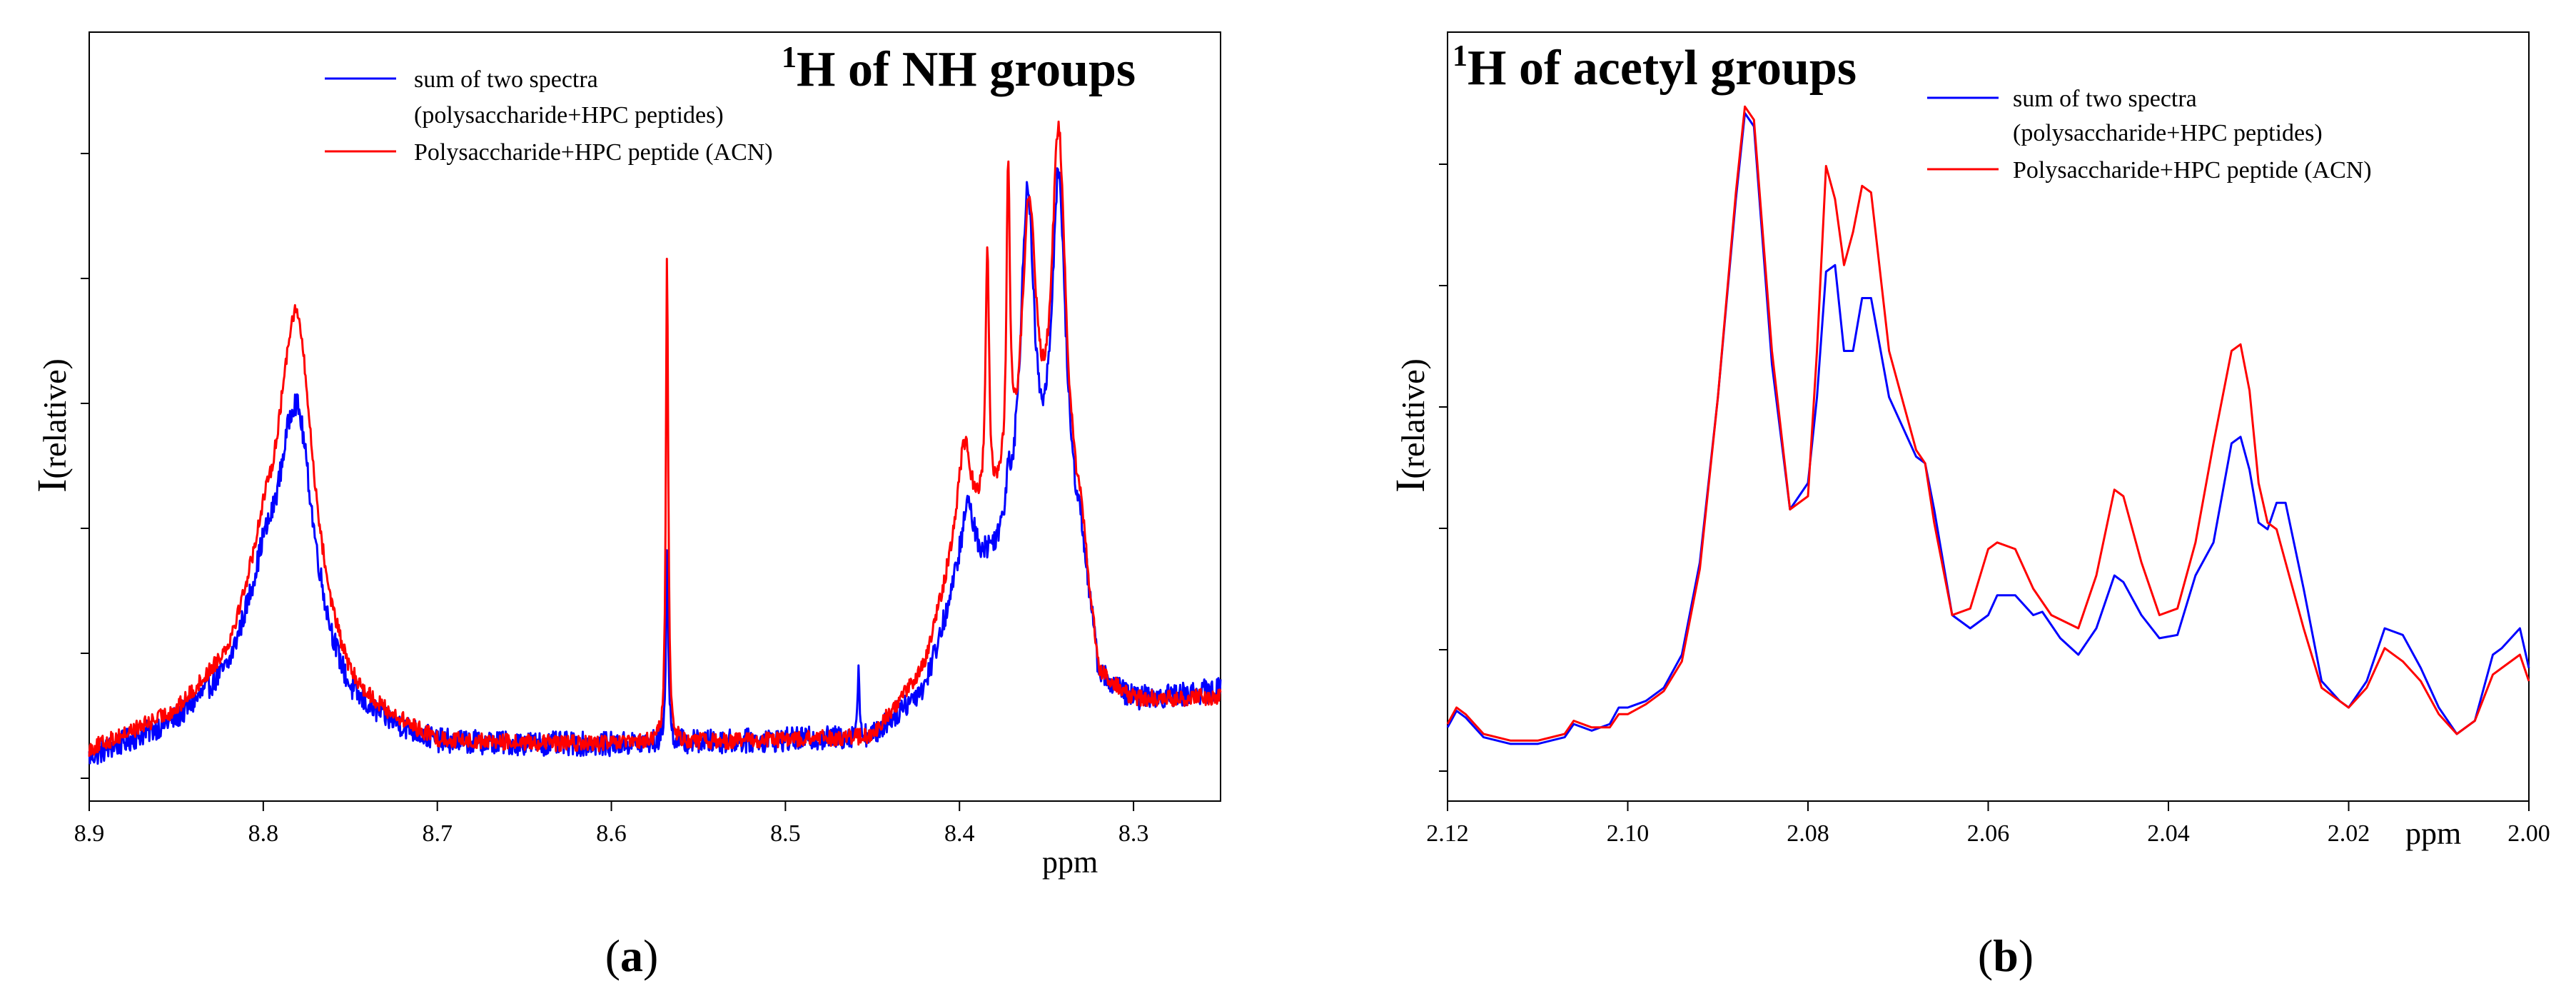 This screenshot has width=2576, height=1006. I want to click on x-tick-label-a-0: 8.9, so click(89, 833).